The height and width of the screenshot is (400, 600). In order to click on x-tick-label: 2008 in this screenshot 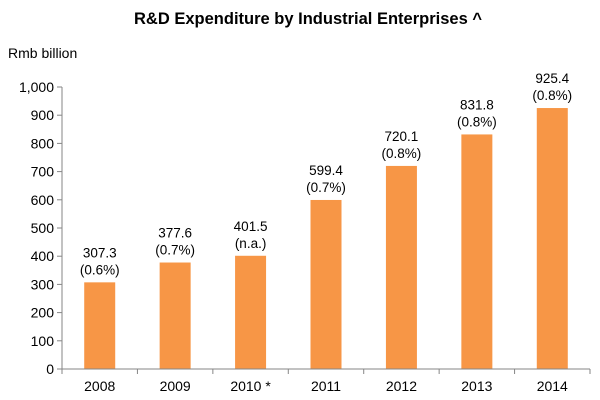, I will do `click(99, 386)`.